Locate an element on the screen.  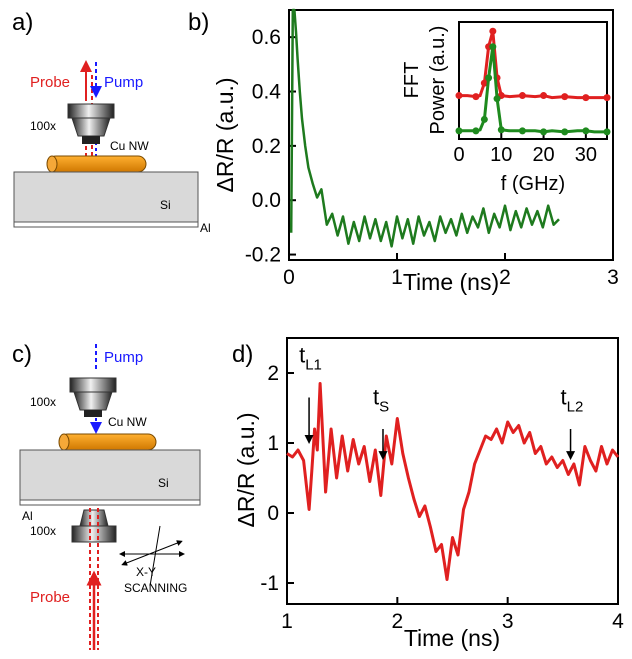
pump-label-c: Pump is located at coordinates (123, 357).